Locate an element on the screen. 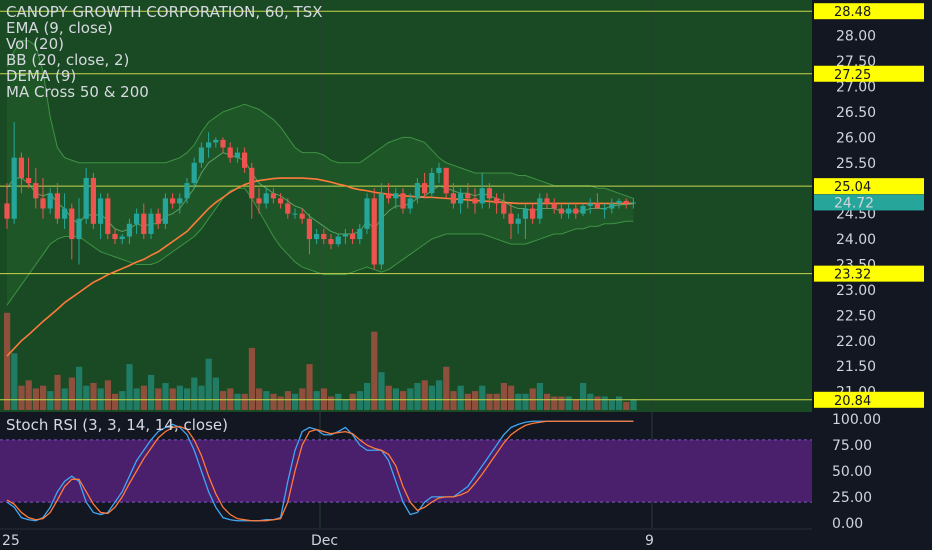 The height and width of the screenshot is (550, 932). price-tick-label: 27.00 is located at coordinates (856, 87).